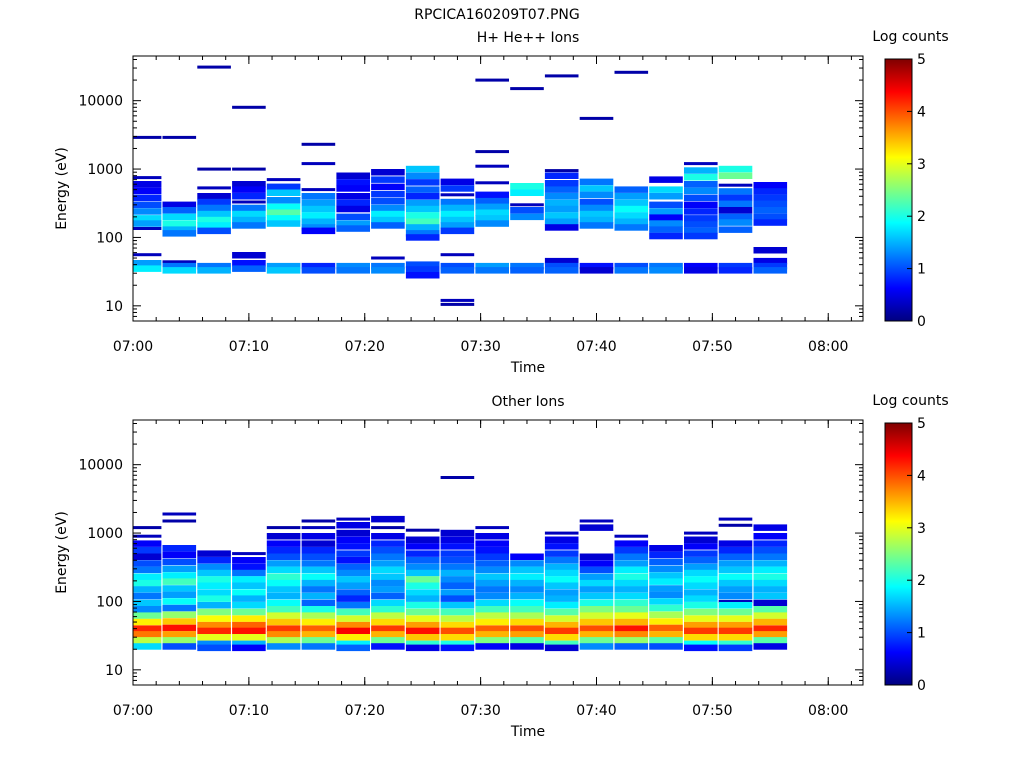 This screenshot has height=768, width=1024. What do you see at coordinates (62, 552) in the screenshot?
I see `y-axis-label: Energy (eV)` at bounding box center [62, 552].